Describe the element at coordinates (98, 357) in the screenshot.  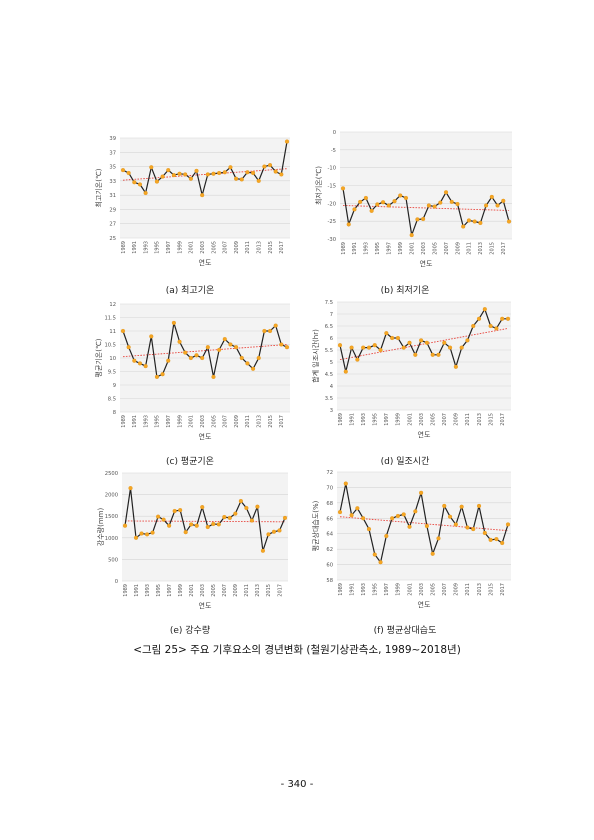
I see `y-axis-label: 평균기온(℃)` at that location.